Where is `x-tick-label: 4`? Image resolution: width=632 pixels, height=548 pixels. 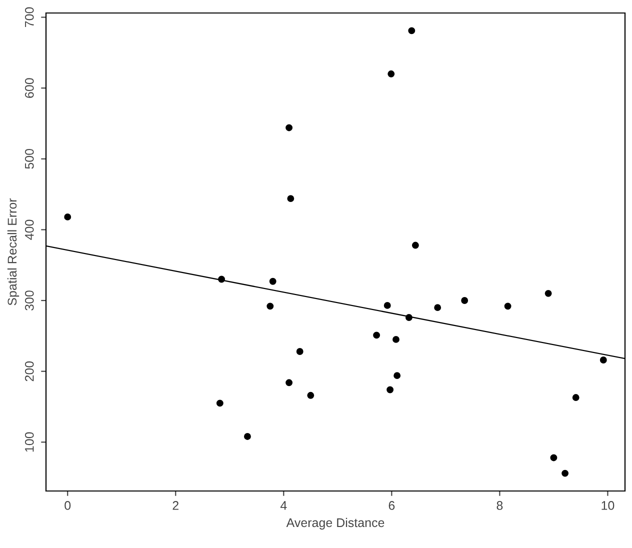
x-tick-label: 4 is located at coordinates (283, 505).